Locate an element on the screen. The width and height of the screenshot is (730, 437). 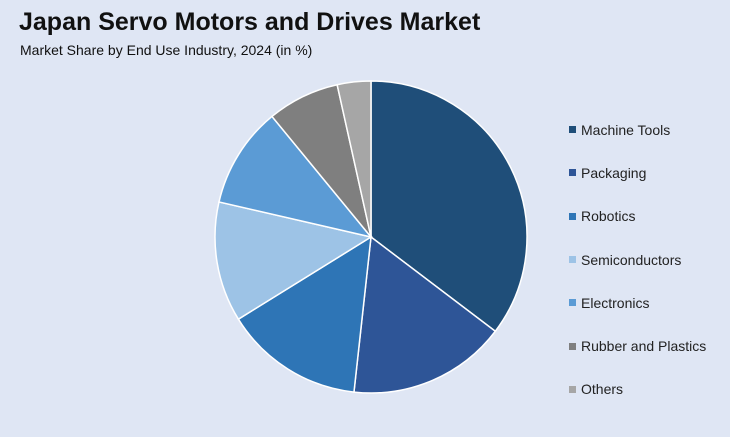
legend-item: Rubber and Plastics is located at coordinates (637, 345).